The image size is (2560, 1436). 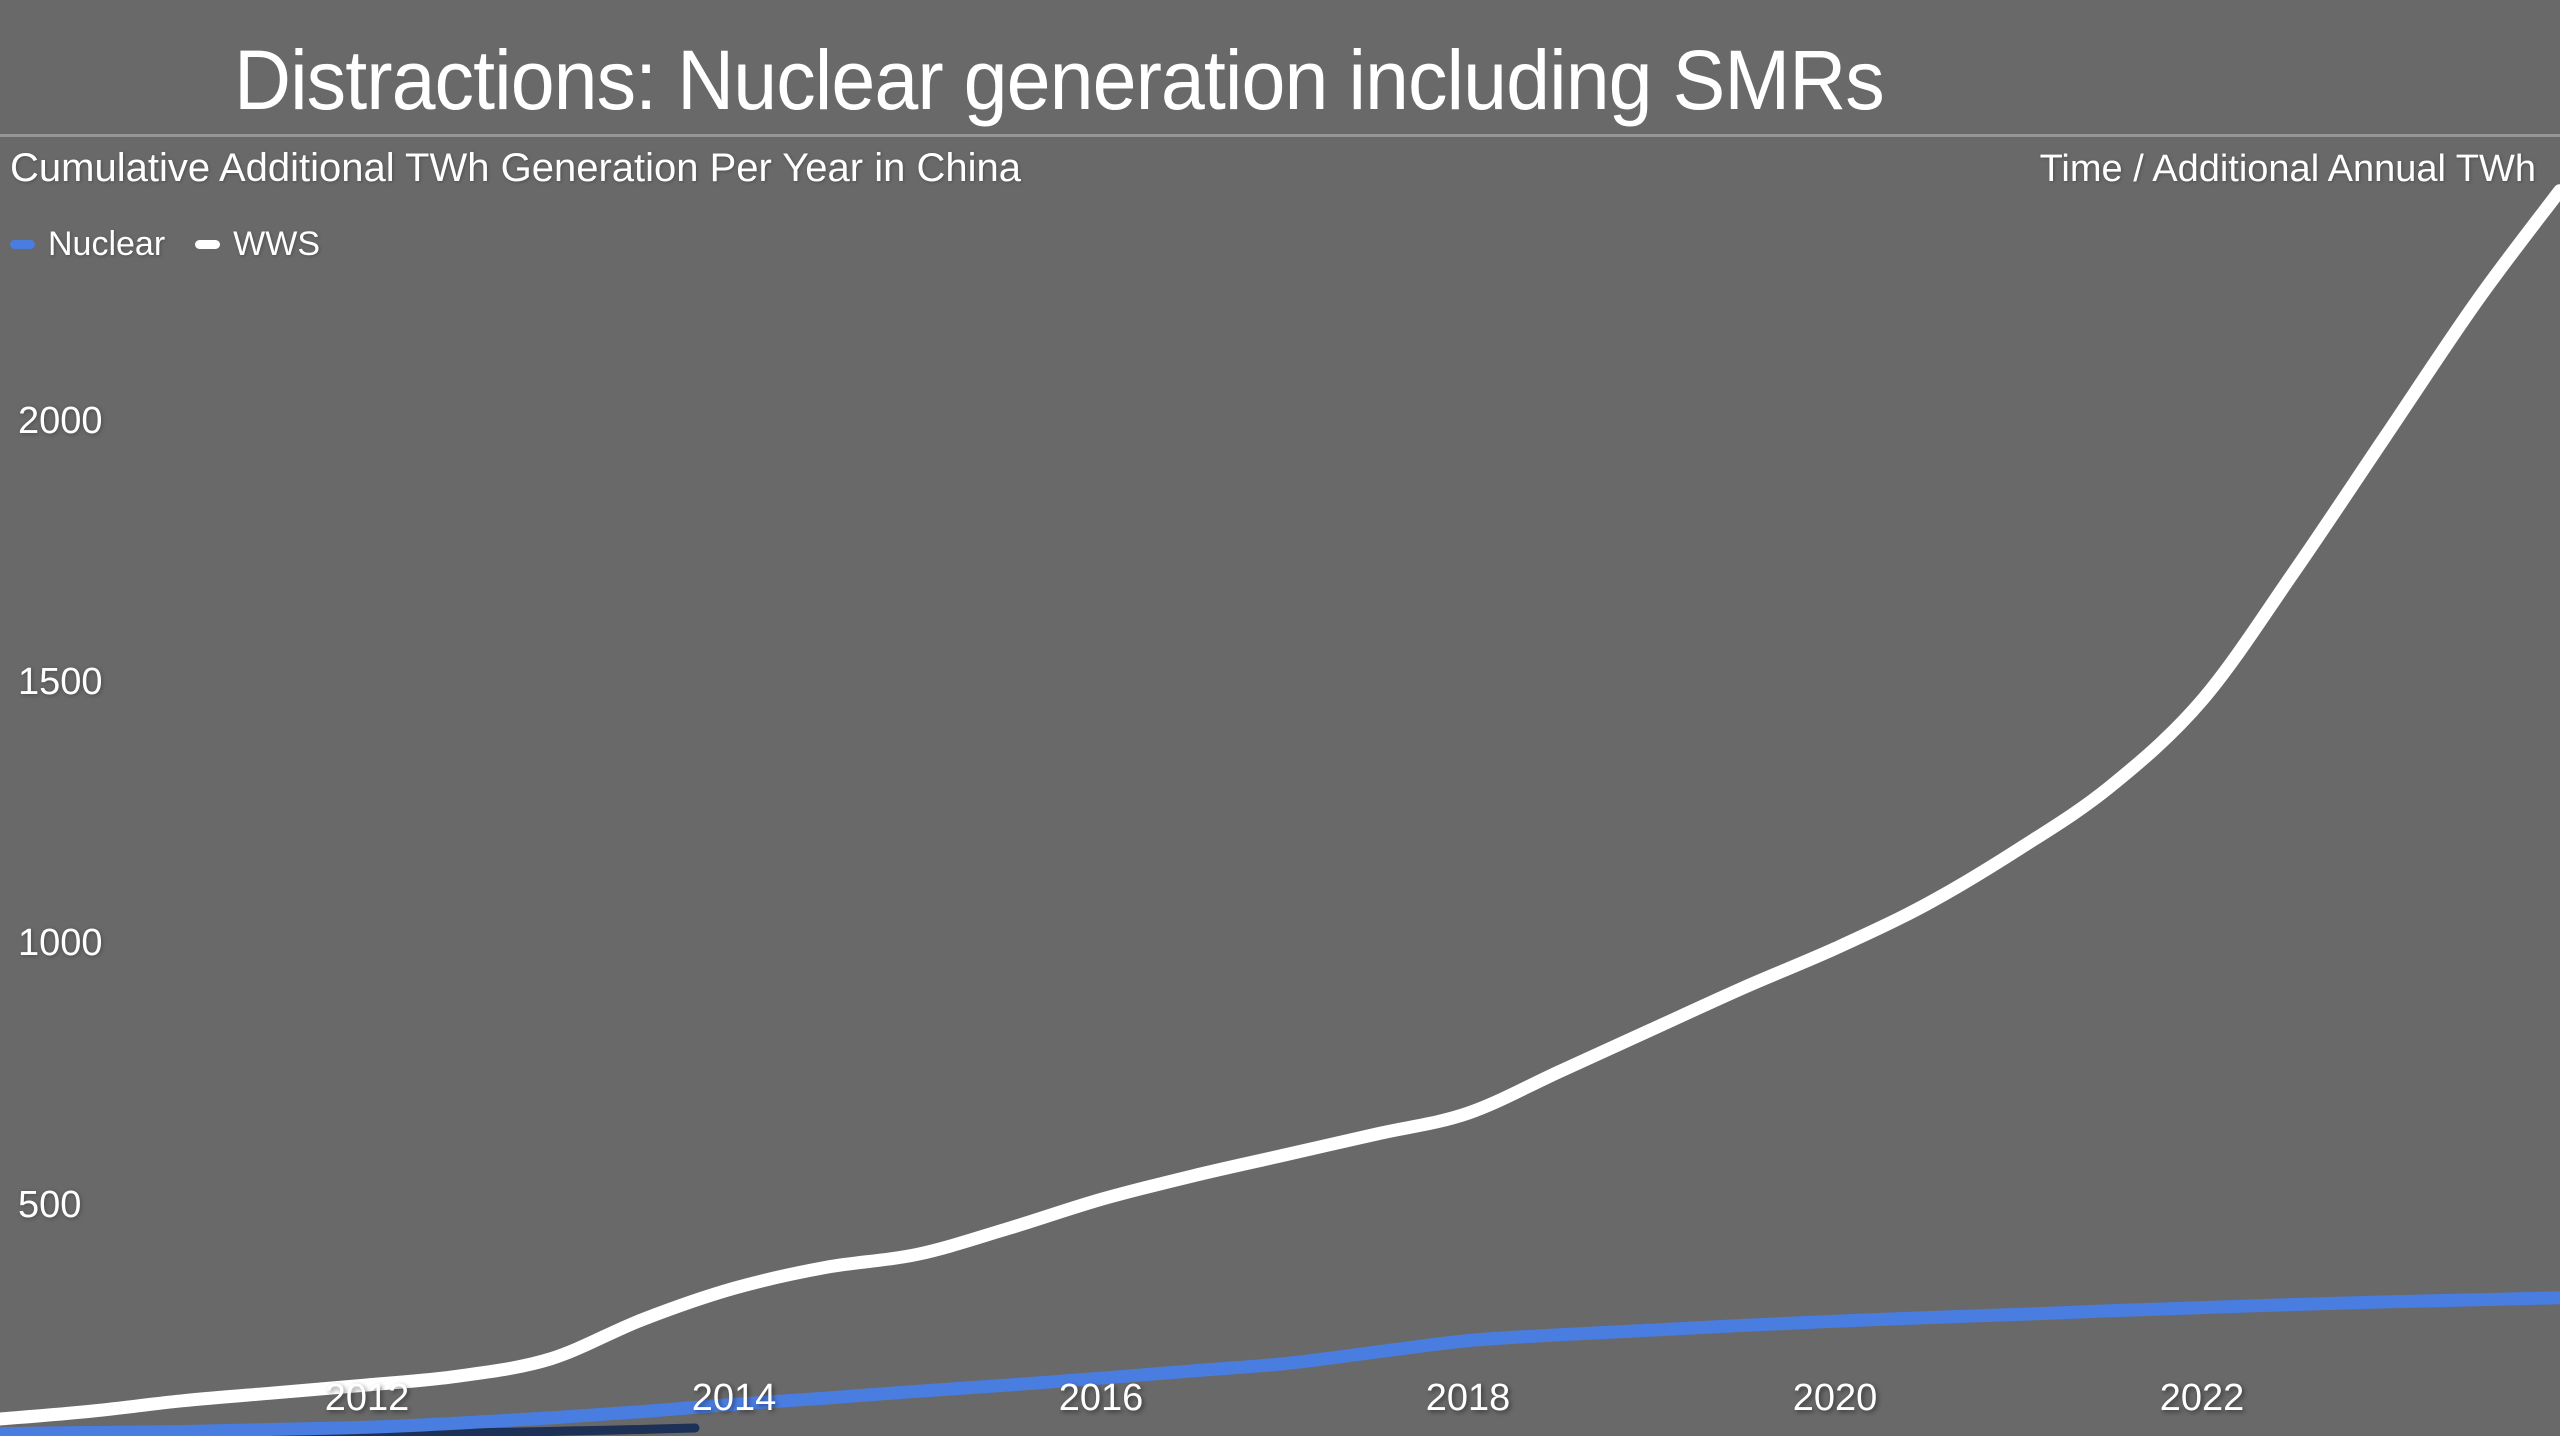 I want to click on x-tick-label: 2020, so click(x=1835, y=1398).